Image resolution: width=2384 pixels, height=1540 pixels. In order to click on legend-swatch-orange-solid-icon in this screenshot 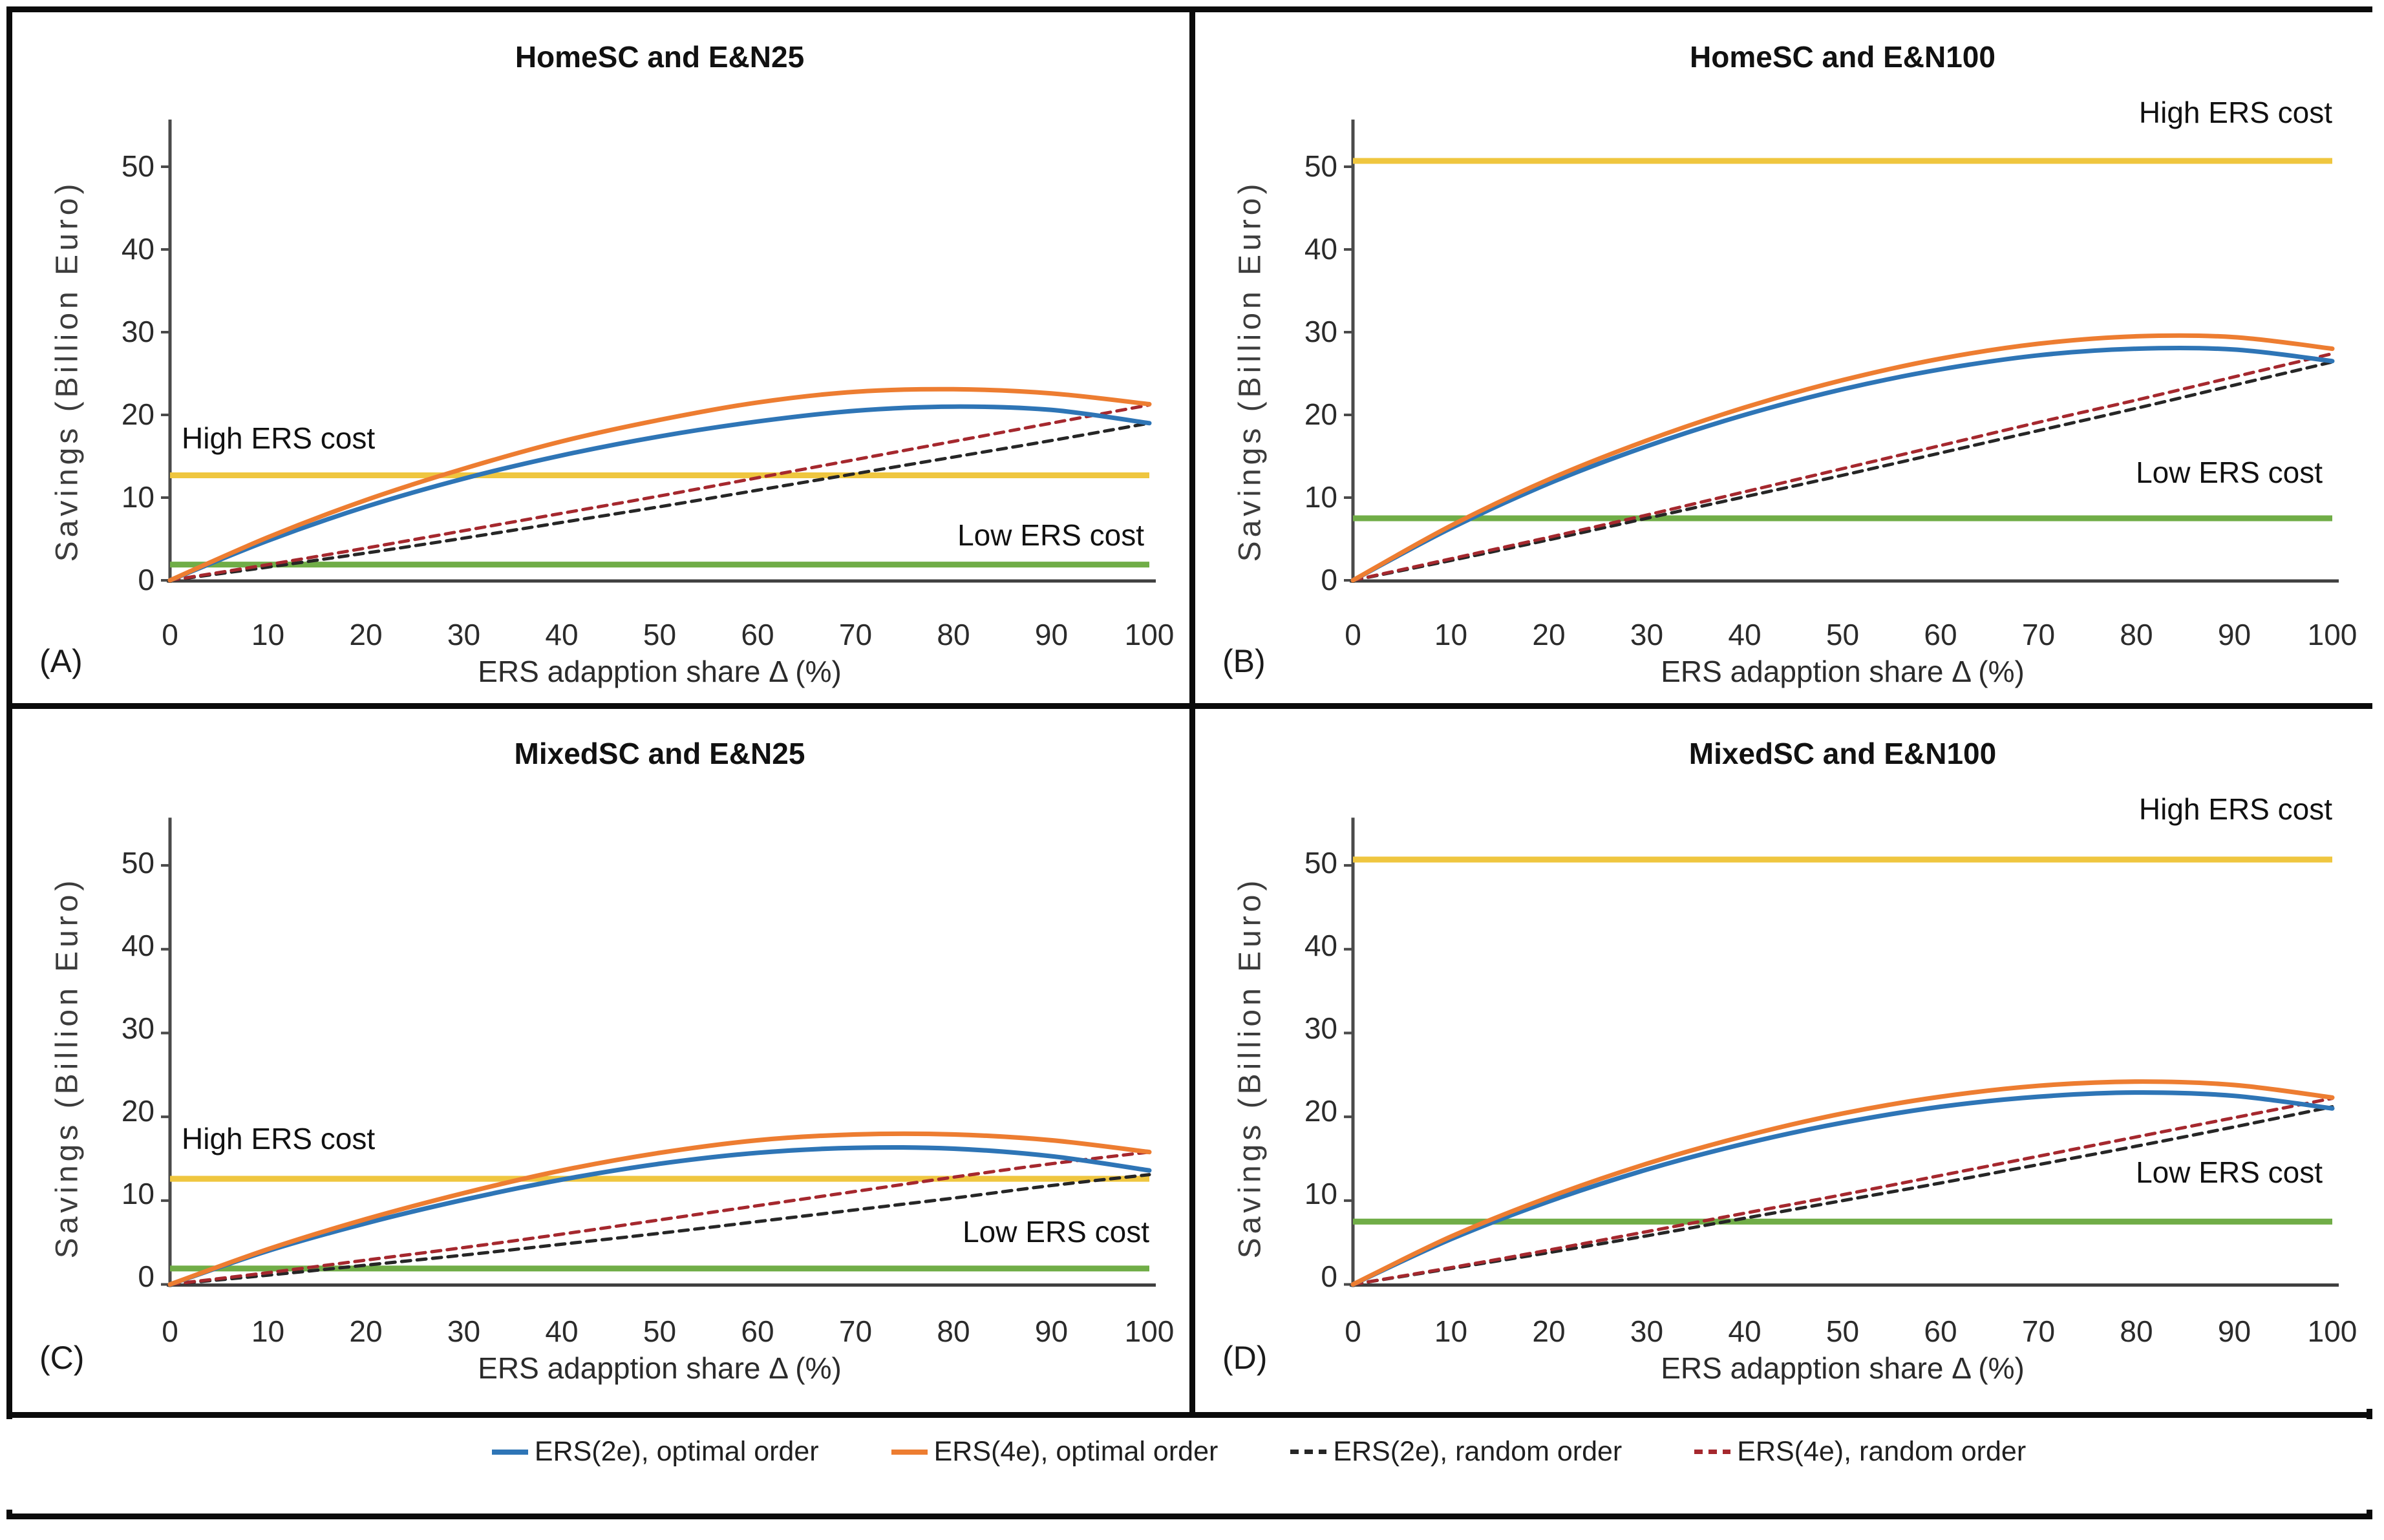, I will do `click(909, 1452)`.